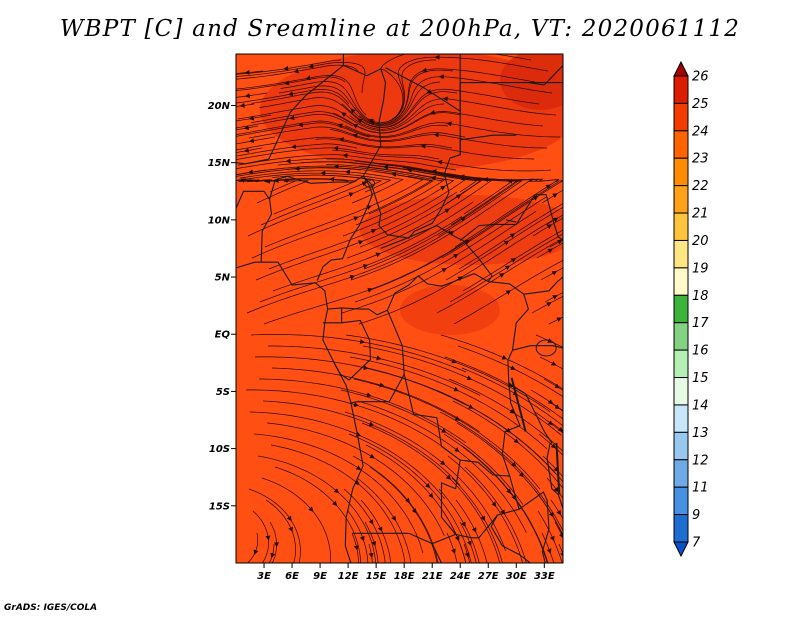  I want to click on colorbar-label: 9, so click(696, 515).